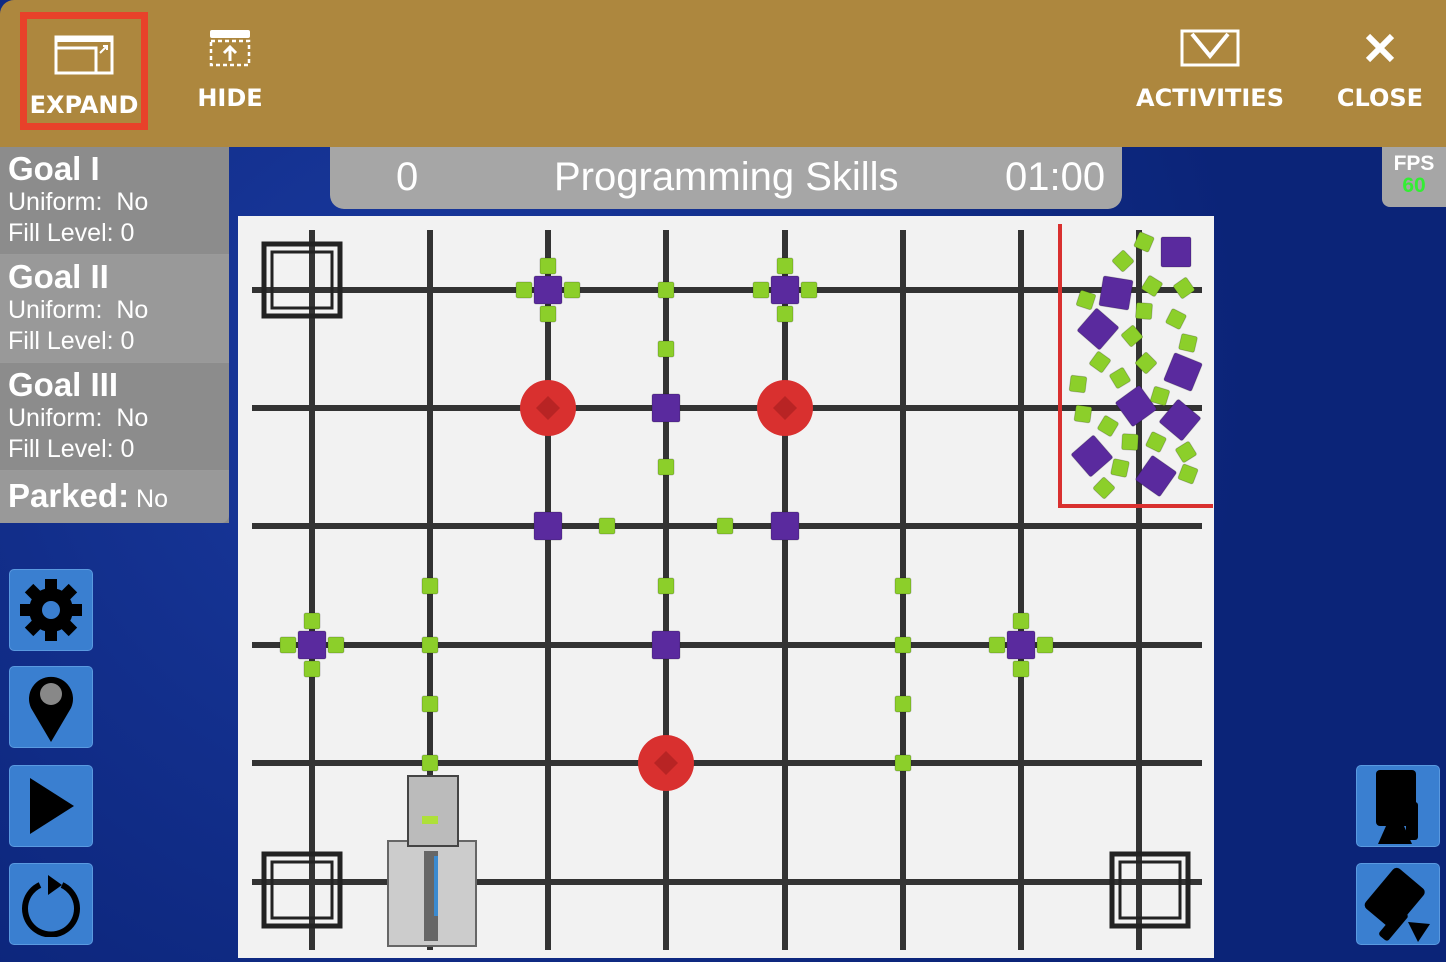  Describe the element at coordinates (230, 71) in the screenshot. I see `hide-button: HIDE` at that location.